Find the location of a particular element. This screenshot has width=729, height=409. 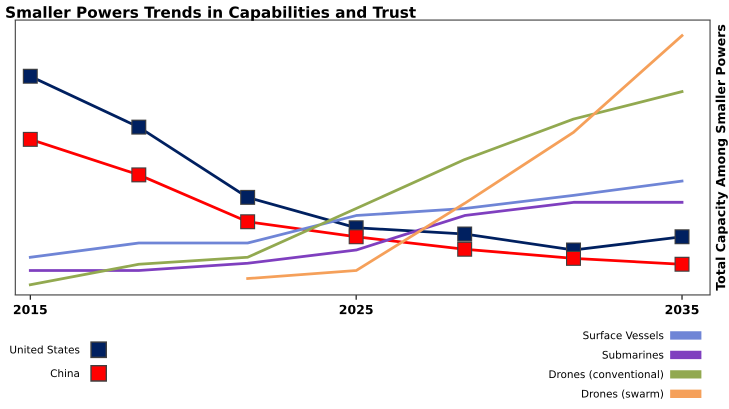

x-tick-label: 2015 is located at coordinates (30, 309).